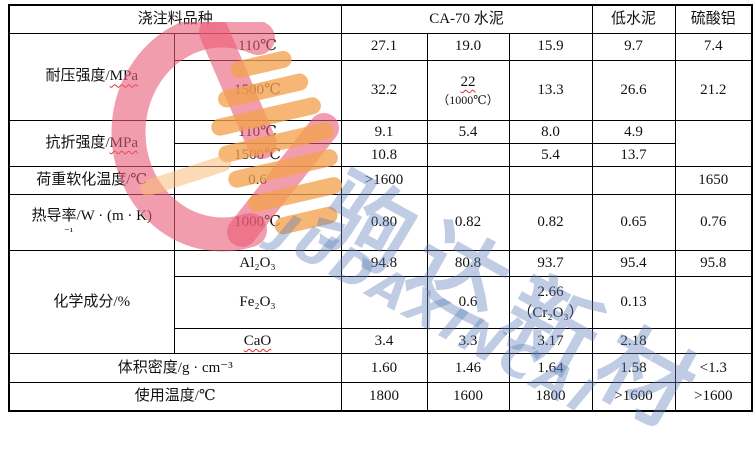 This screenshot has height=458, width=755. I want to click on table-cell: 8.0, so click(550, 131).